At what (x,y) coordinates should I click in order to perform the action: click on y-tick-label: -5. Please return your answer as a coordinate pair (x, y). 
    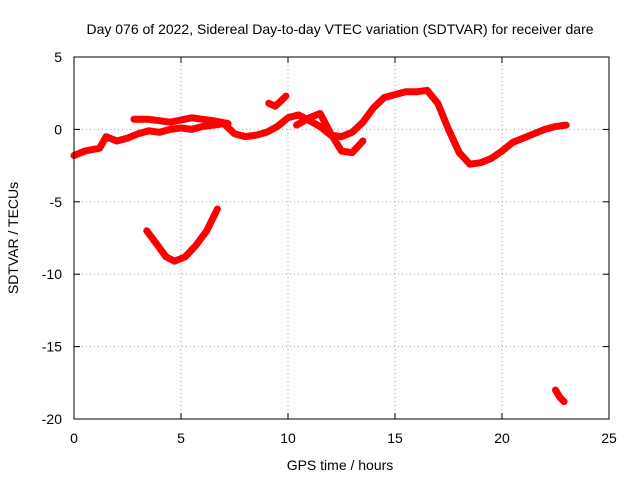
    Looking at the image, I should click on (56, 202).